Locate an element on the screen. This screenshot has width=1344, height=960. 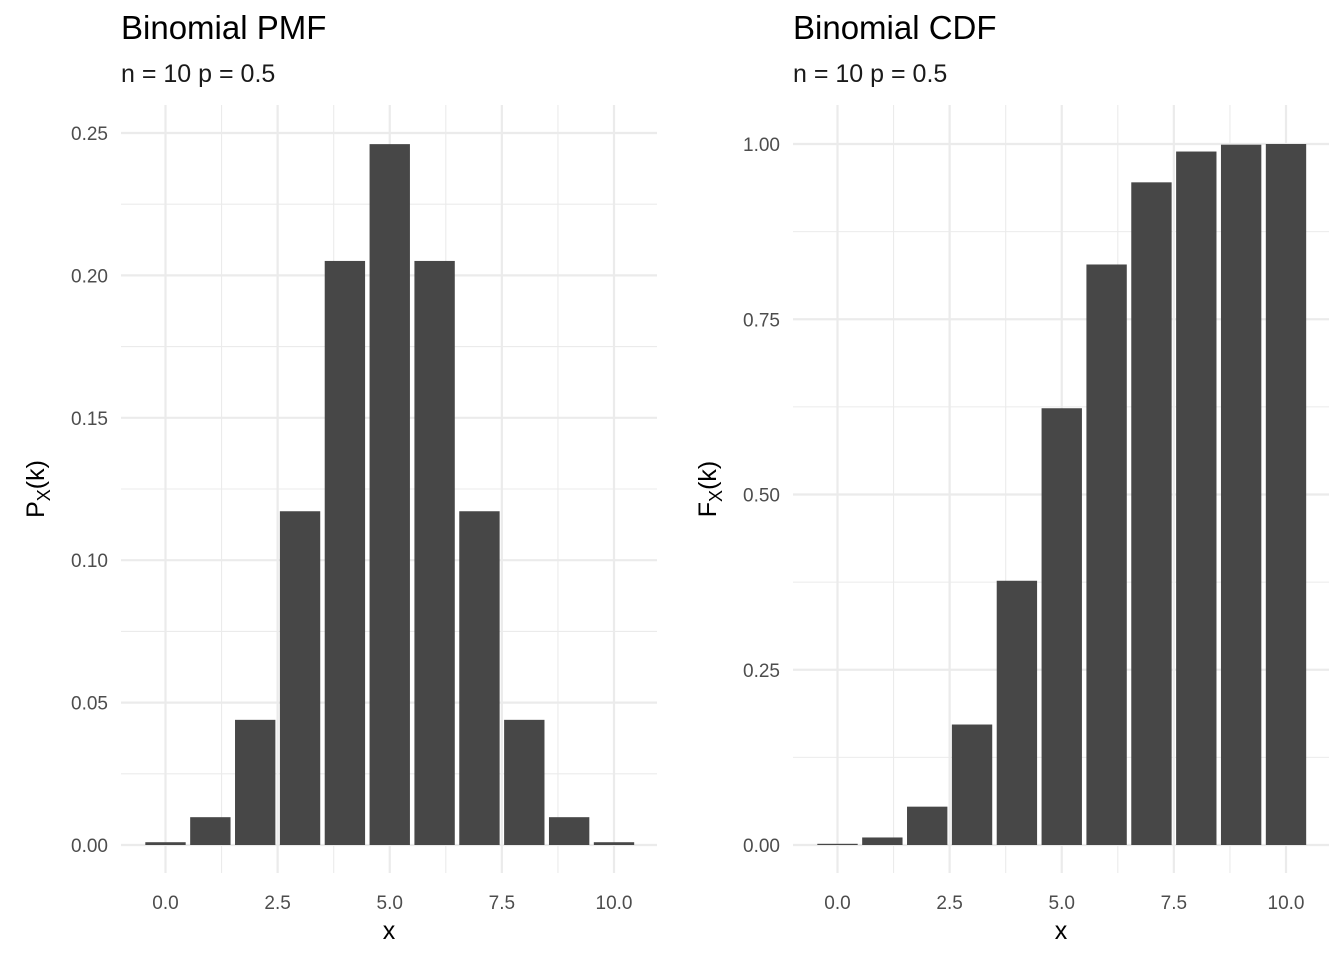
cdf-x-tick-label: 5.0 is located at coordinates (1062, 903).